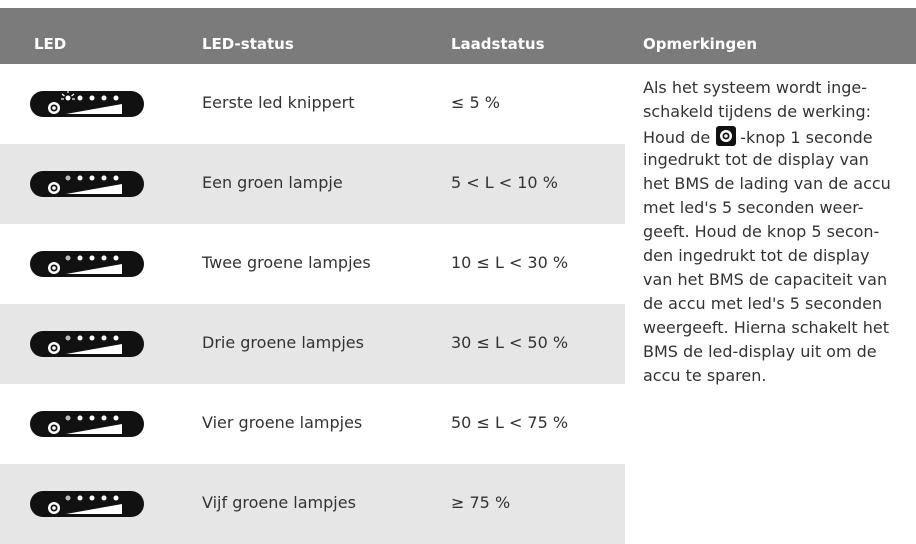 The image size is (916, 544). I want to click on remark-line: ingedrukt tot de display van, so click(756, 159).